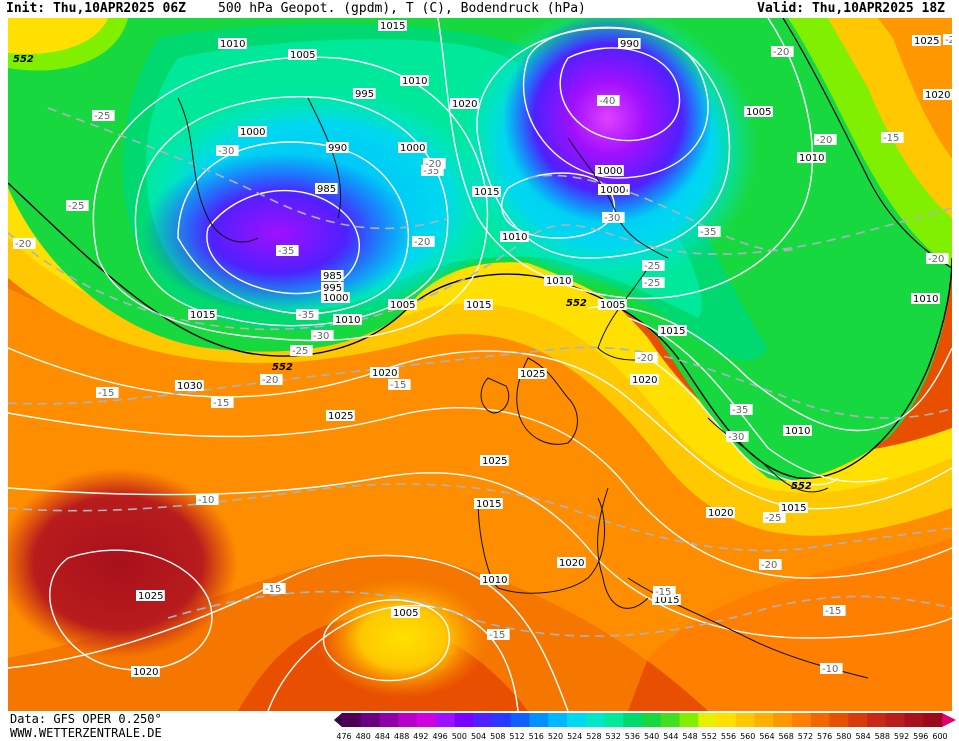  Describe the element at coordinates (632, 736) in the screenshot. I see `legend-value: 536` at that location.